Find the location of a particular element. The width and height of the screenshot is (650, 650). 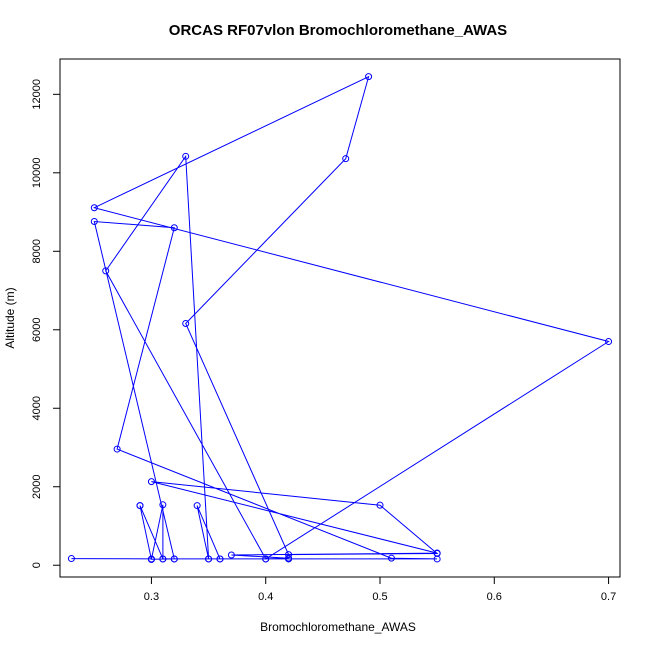

x-tick-label: 0.7 is located at coordinates (608, 597).